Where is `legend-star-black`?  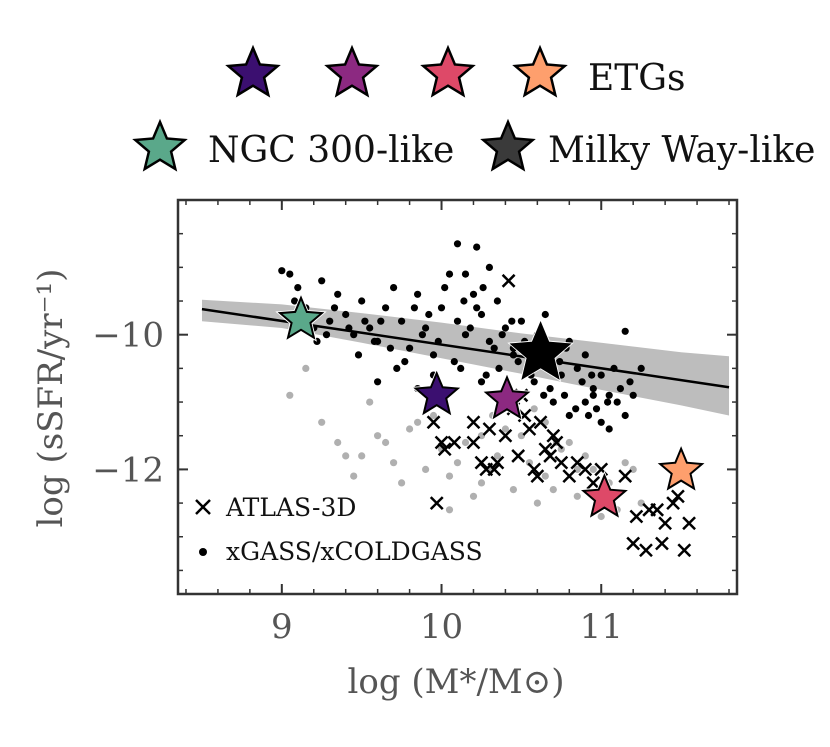 legend-star-black is located at coordinates (508, 145).